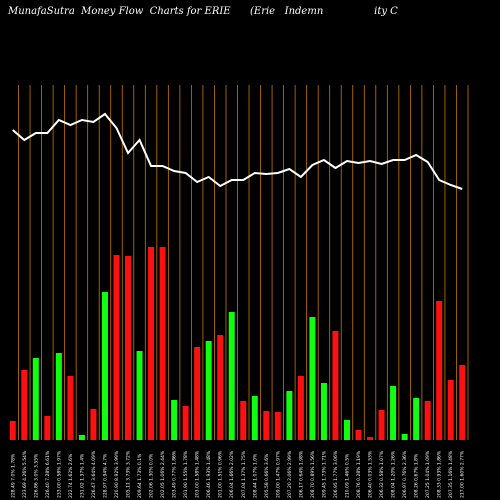 The height and width of the screenshot is (500, 500). What do you see at coordinates (440, 474) in the screenshot?
I see `x-tick-label: 208.33 0.93% 1.86%` at bounding box center [440, 474].